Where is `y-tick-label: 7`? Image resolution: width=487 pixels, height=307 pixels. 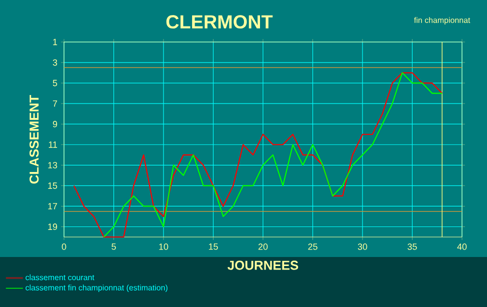 y-tick-label: 7 is located at coordinates (55, 103).